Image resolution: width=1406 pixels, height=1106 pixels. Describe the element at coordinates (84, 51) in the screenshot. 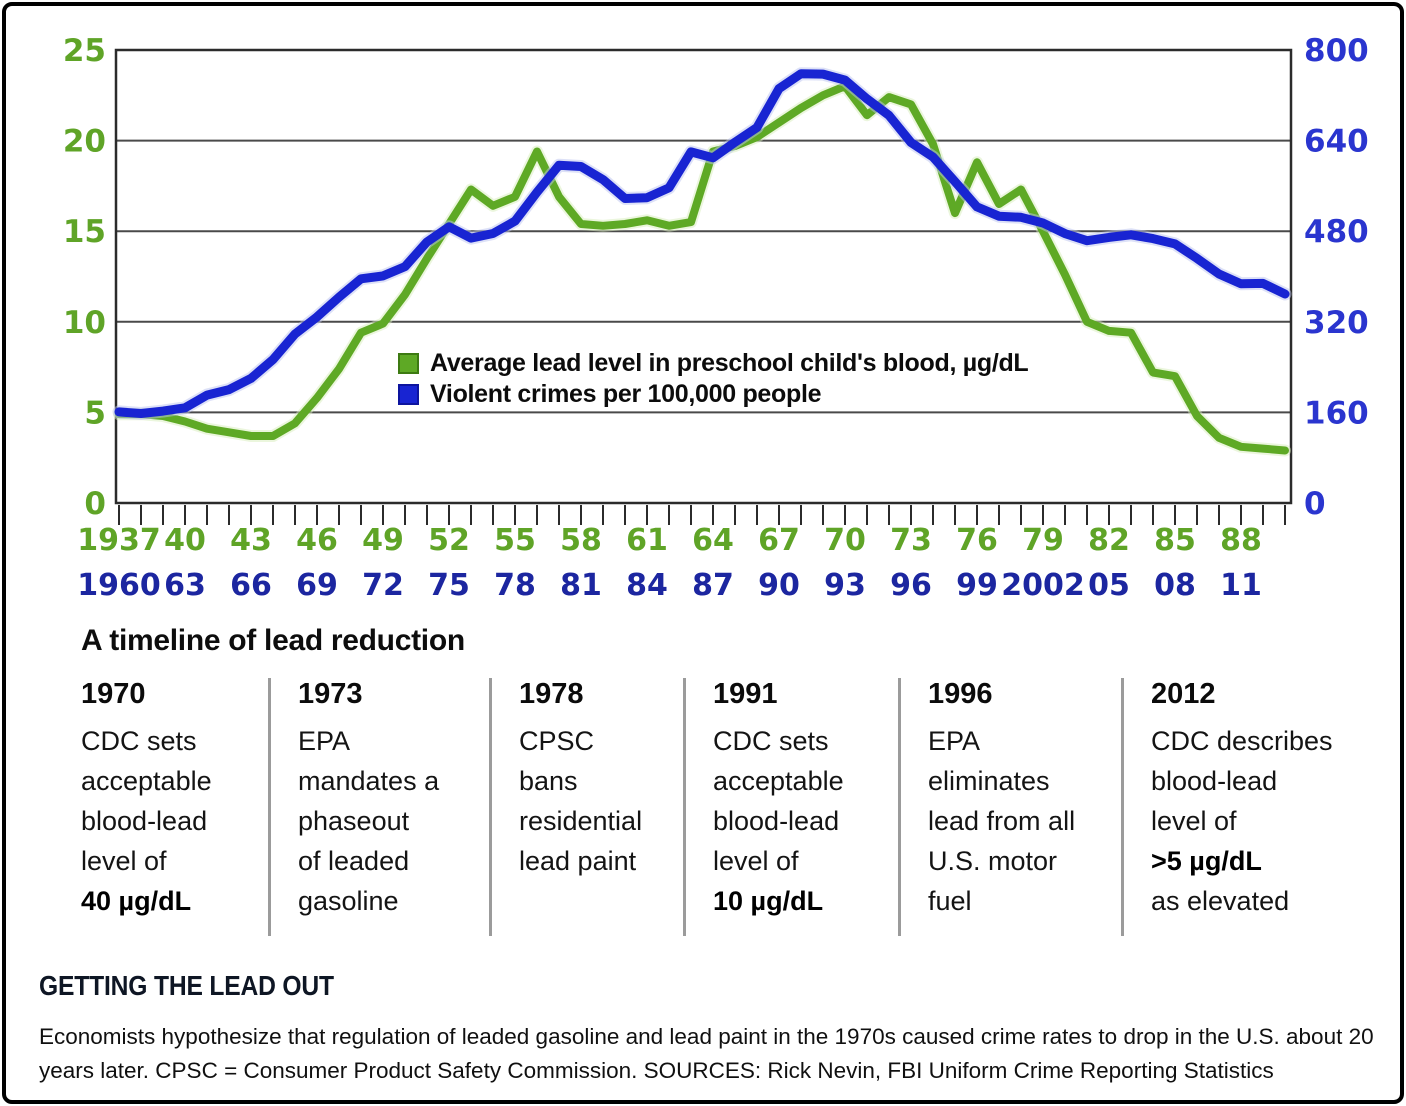

I see `left-axis-label: 25` at that location.